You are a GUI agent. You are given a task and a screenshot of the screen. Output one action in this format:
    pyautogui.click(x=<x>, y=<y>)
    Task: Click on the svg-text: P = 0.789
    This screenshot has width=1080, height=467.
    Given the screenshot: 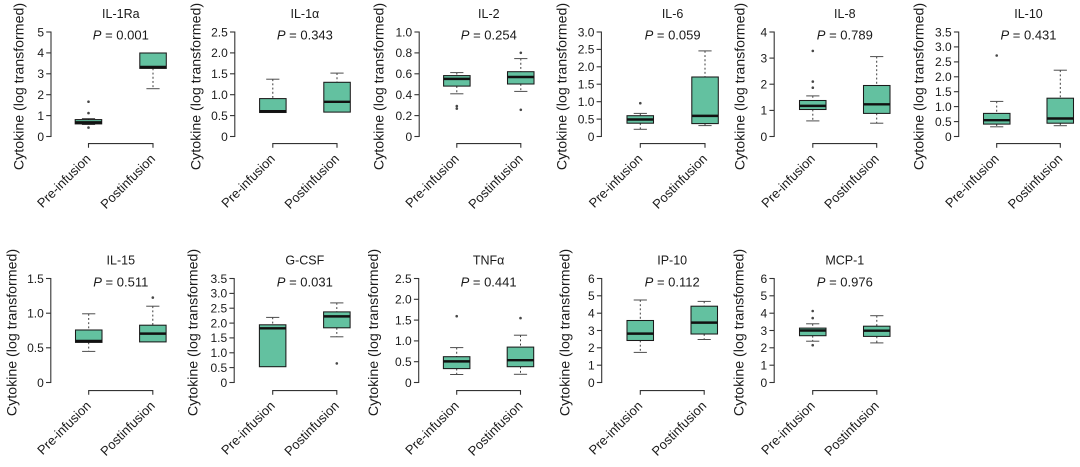 What is the action you would take?
    pyautogui.click(x=845, y=35)
    